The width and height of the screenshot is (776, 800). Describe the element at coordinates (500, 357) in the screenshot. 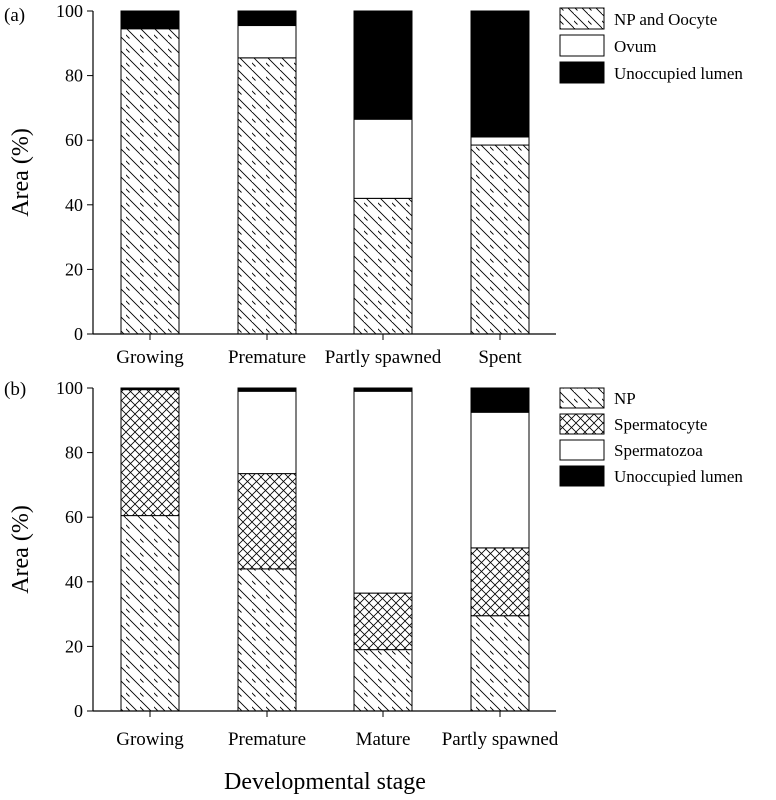

I see `category-label: Spent` at that location.